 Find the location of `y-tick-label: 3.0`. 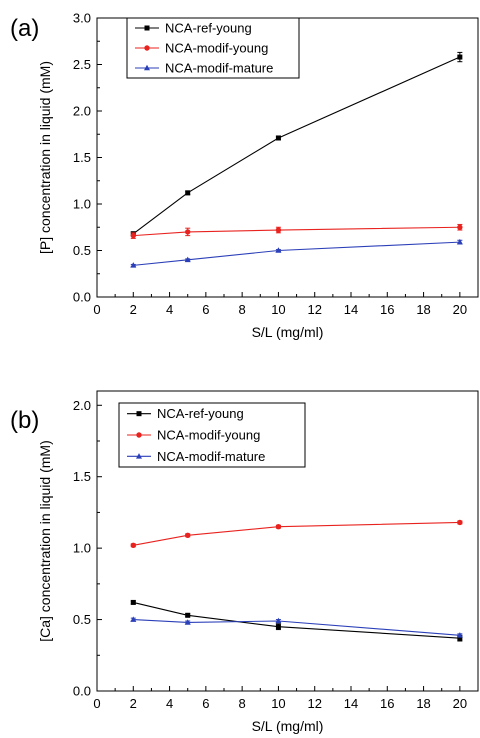

y-tick-label: 3.0 is located at coordinates (82, 18).